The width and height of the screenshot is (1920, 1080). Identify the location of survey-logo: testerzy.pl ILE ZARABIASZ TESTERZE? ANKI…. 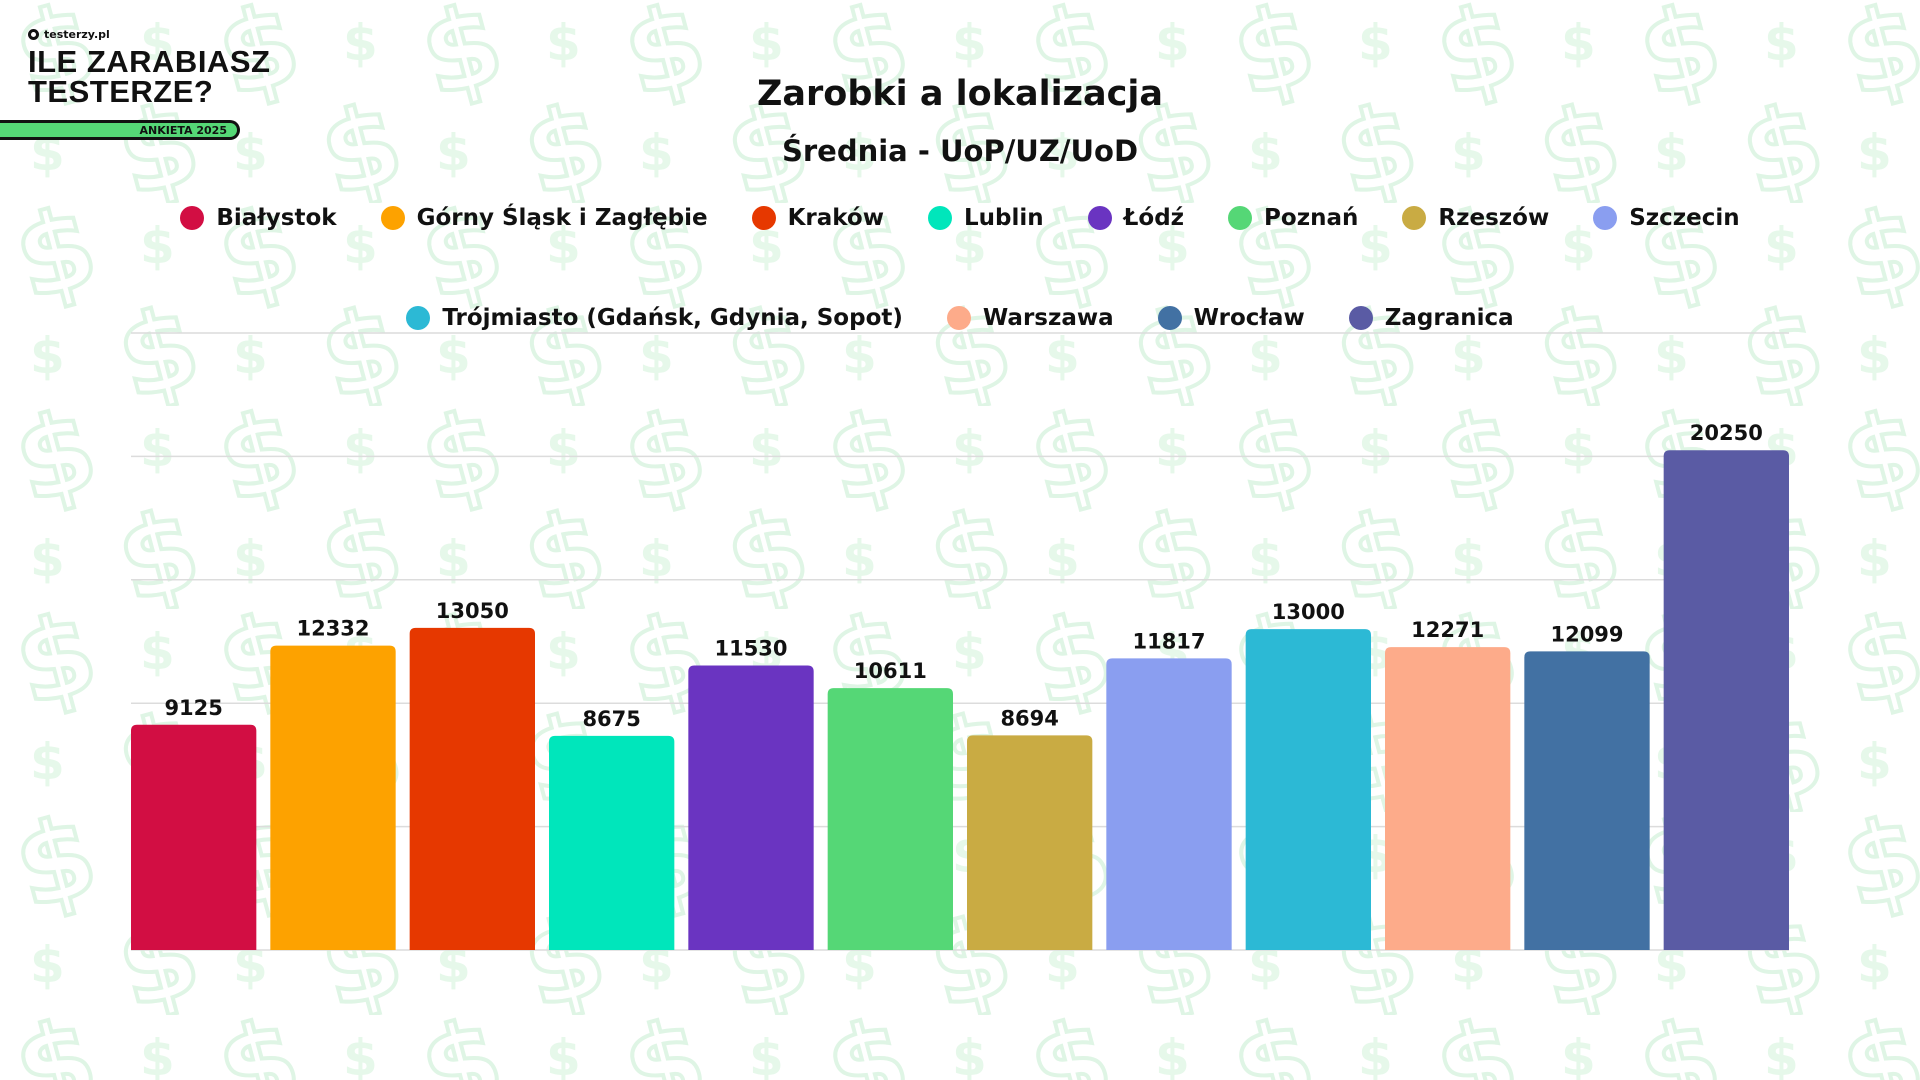
(135, 84).